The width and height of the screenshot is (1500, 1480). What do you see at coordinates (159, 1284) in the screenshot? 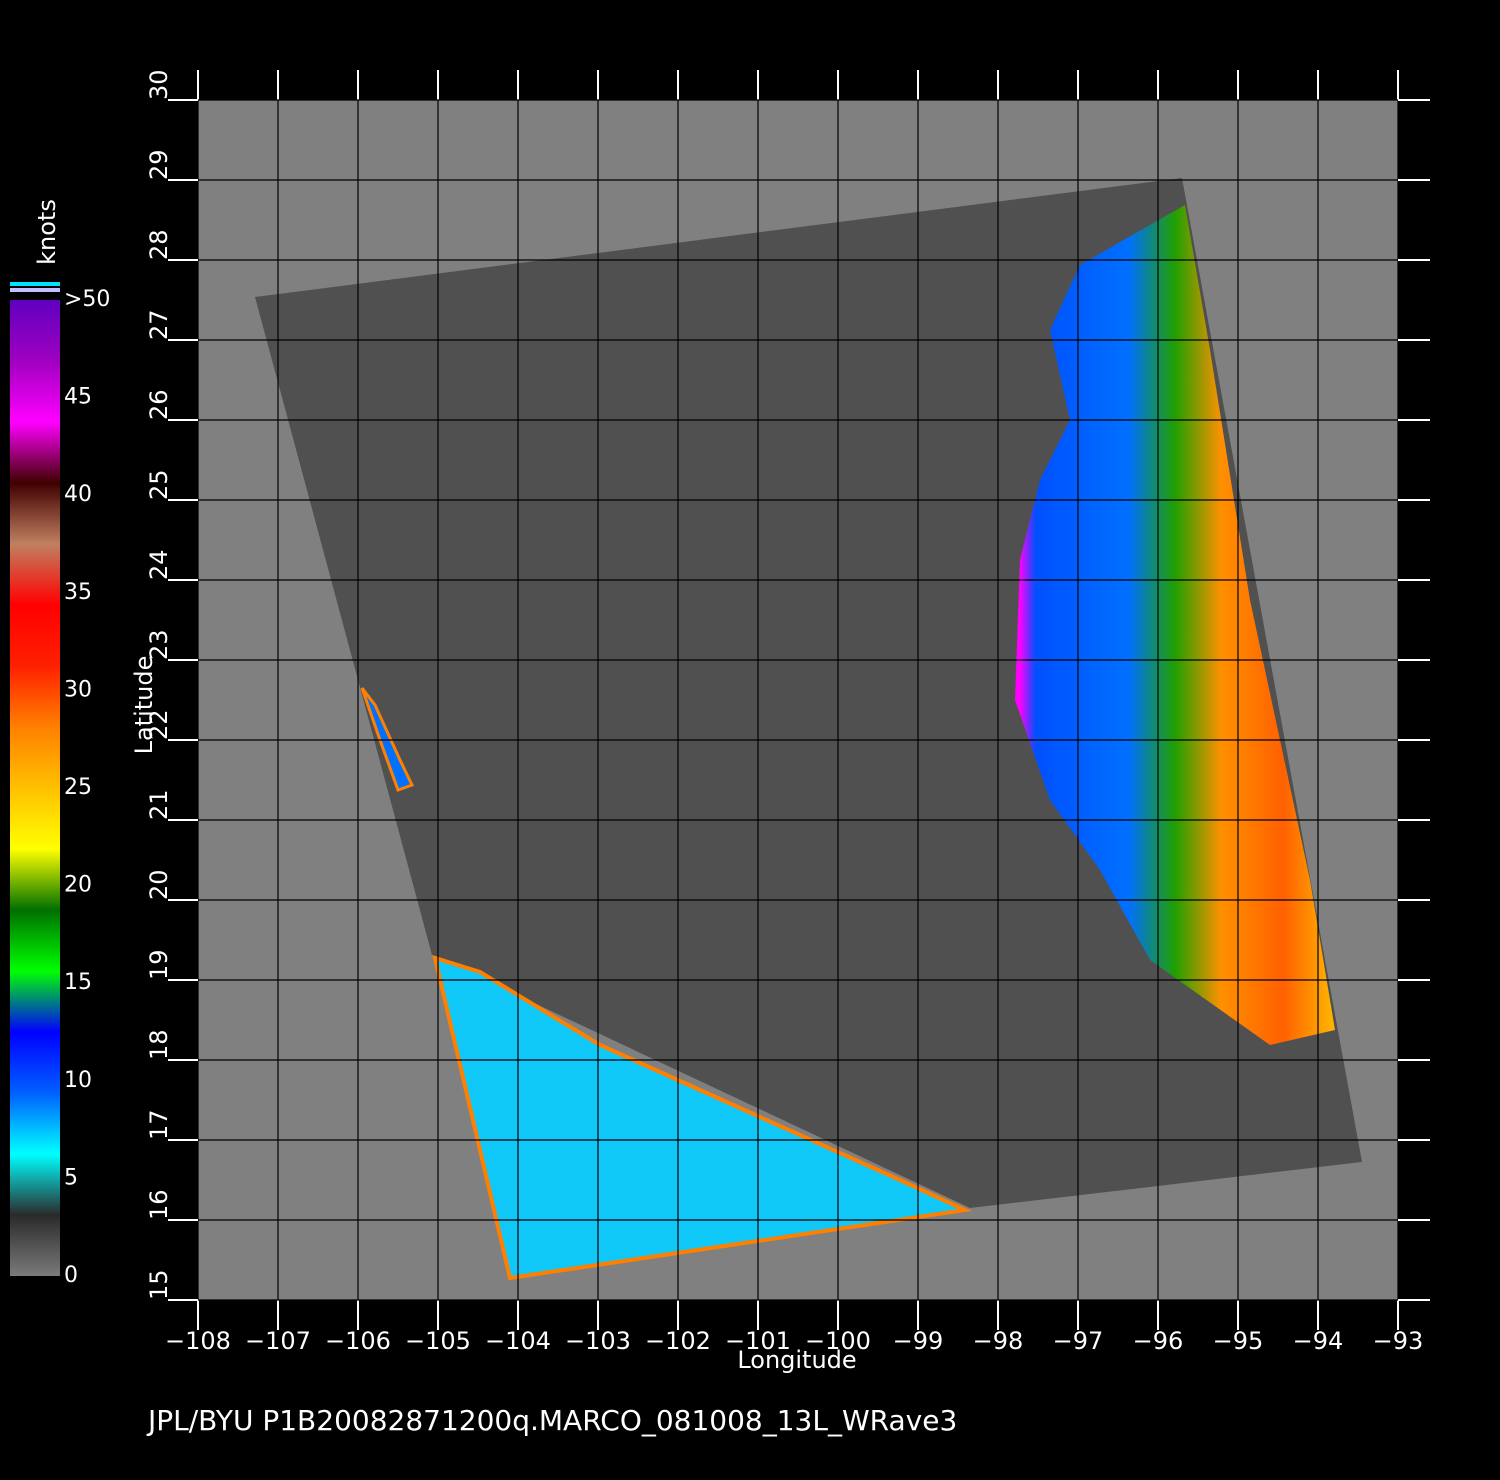
I see `y-tick-label: 15` at bounding box center [159, 1284].